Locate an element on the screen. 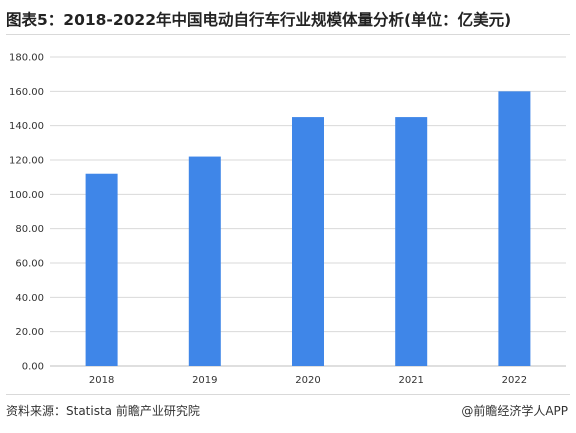 The height and width of the screenshot is (433, 576). x-tick-label: 2020 is located at coordinates (307, 380).